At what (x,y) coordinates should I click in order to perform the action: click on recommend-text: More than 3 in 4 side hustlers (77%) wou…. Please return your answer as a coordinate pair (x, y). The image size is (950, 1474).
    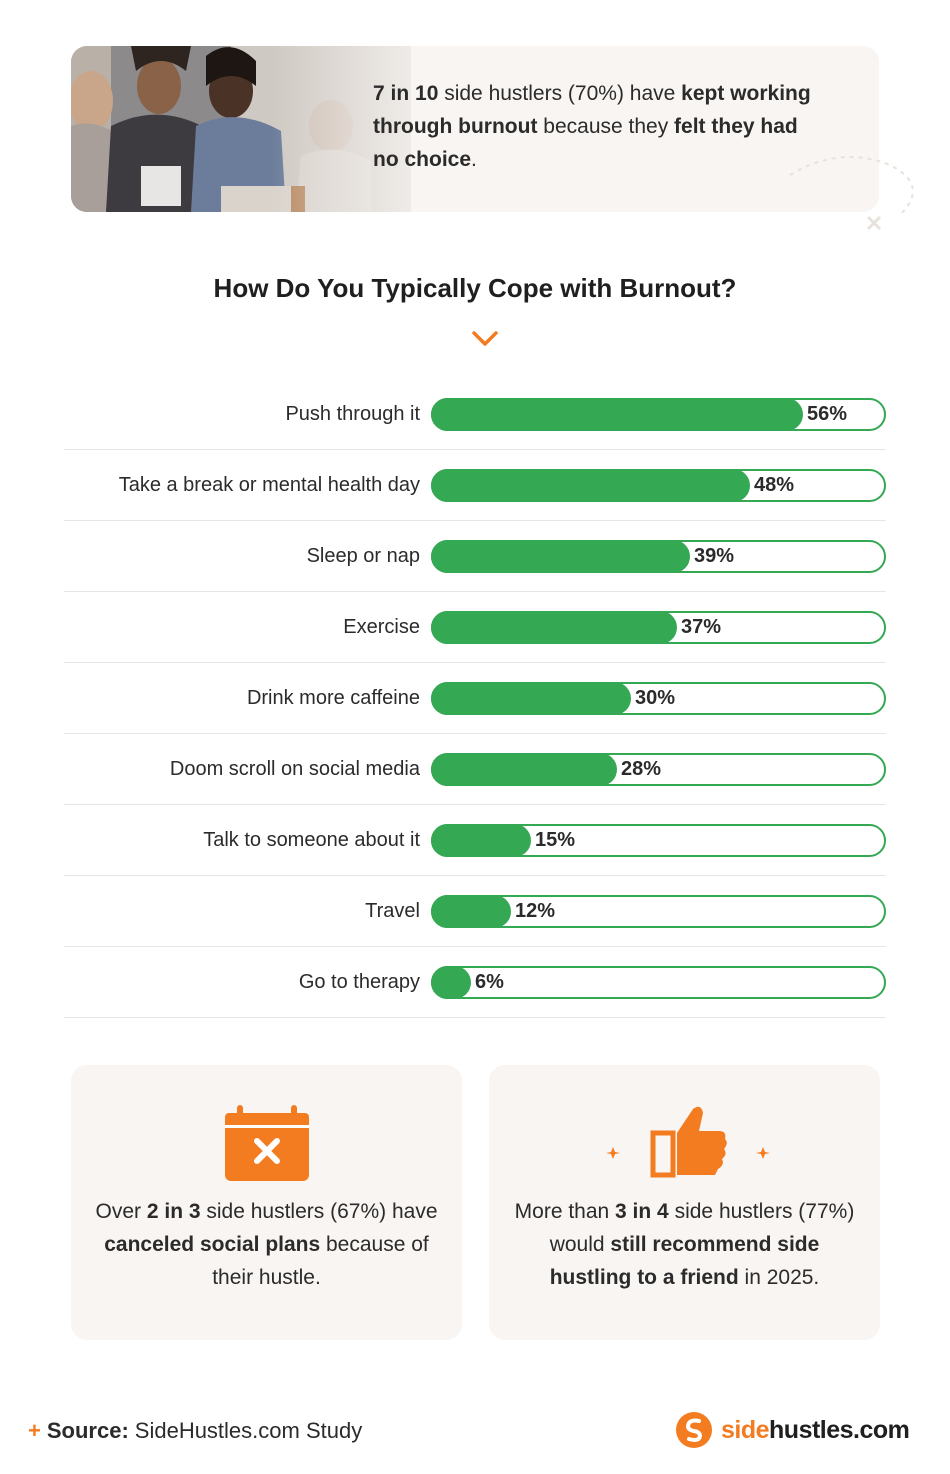
    Looking at the image, I should click on (684, 1244).